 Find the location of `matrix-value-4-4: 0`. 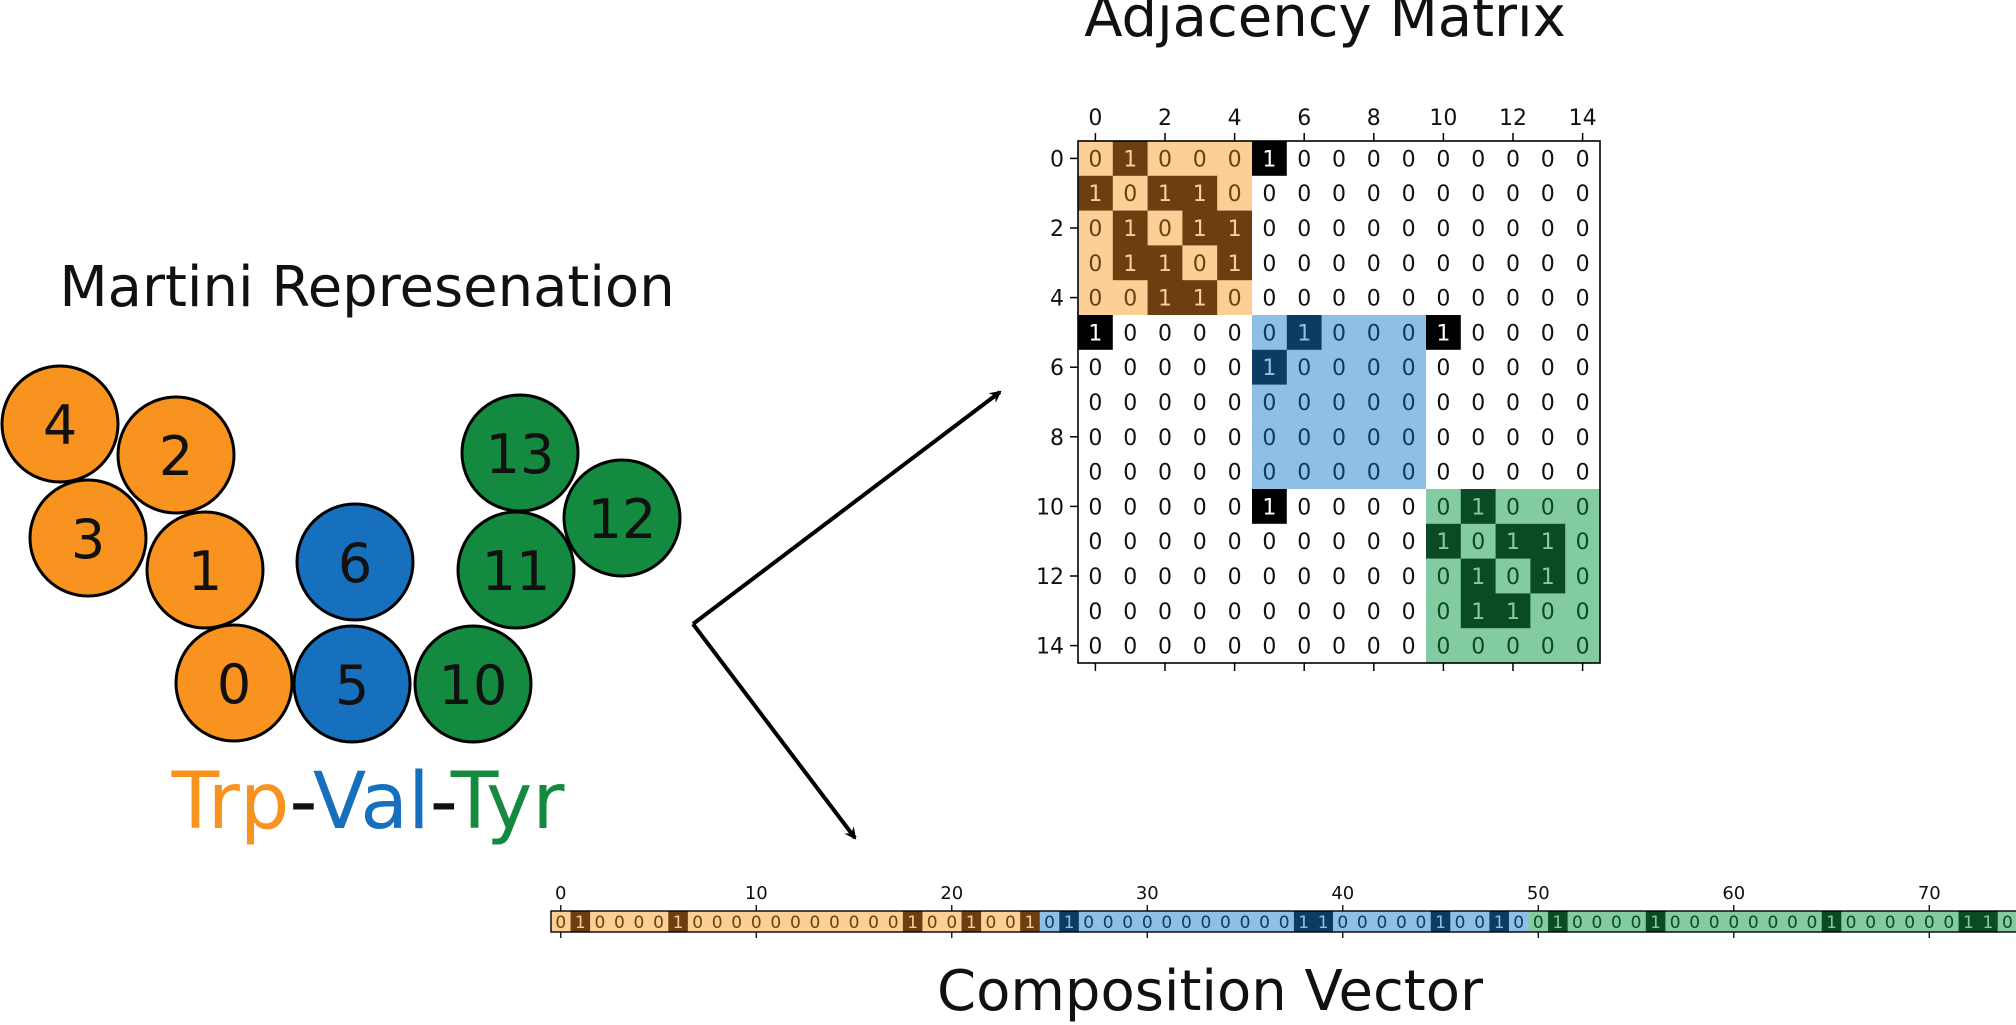

matrix-value-4-4: 0 is located at coordinates (1235, 299).